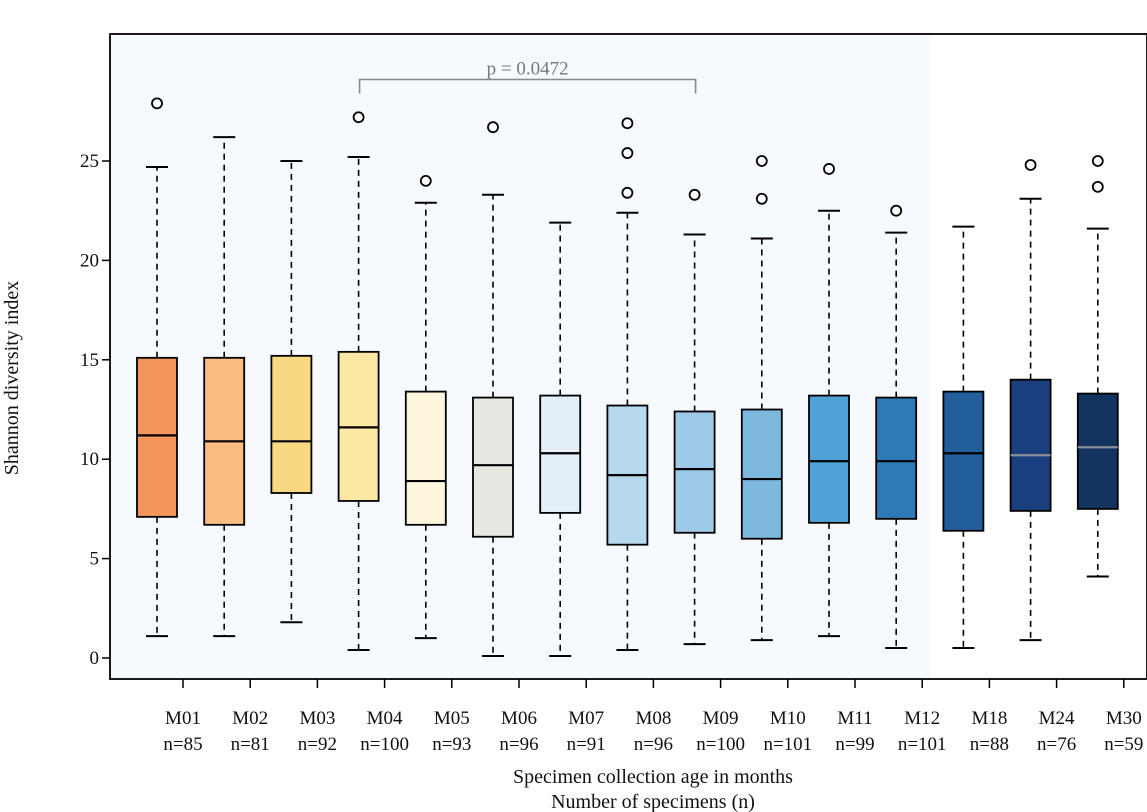  What do you see at coordinates (1056, 744) in the screenshot?
I see `x-count-label: n=76` at bounding box center [1056, 744].